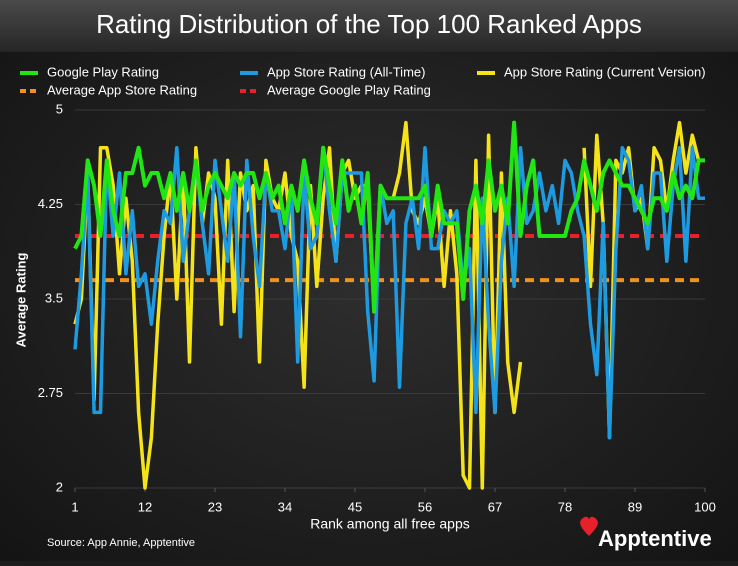  Describe the element at coordinates (121, 543) in the screenshot. I see `source-note: Source: App Annie, Apptentive` at that location.